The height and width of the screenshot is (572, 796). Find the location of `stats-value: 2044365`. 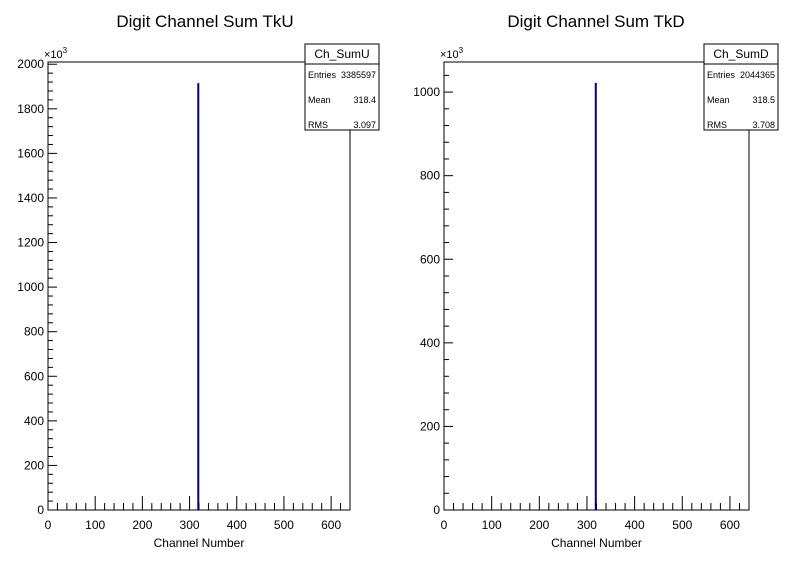

stats-value: 2044365 is located at coordinates (757, 75).